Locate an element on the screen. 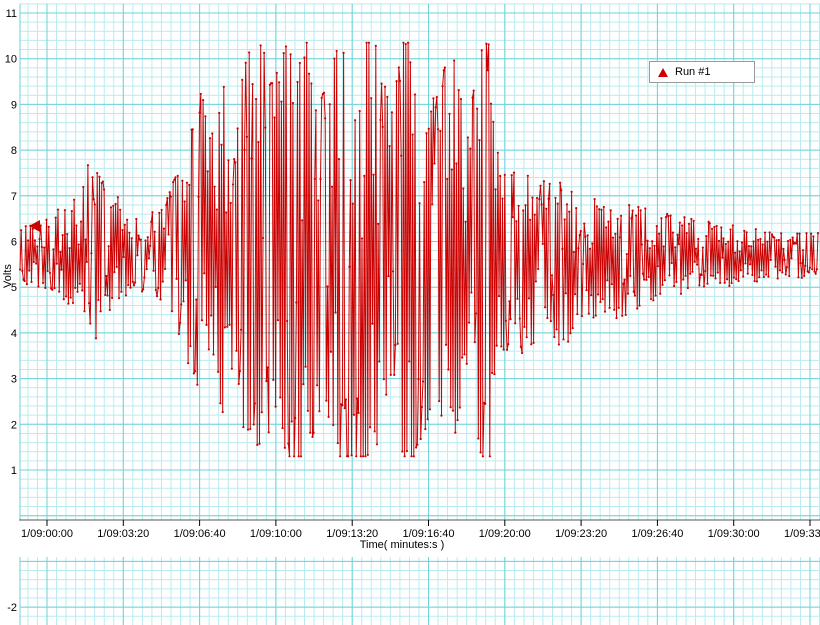  x-tick-label: 1/09:13:20 is located at coordinates (352, 534).